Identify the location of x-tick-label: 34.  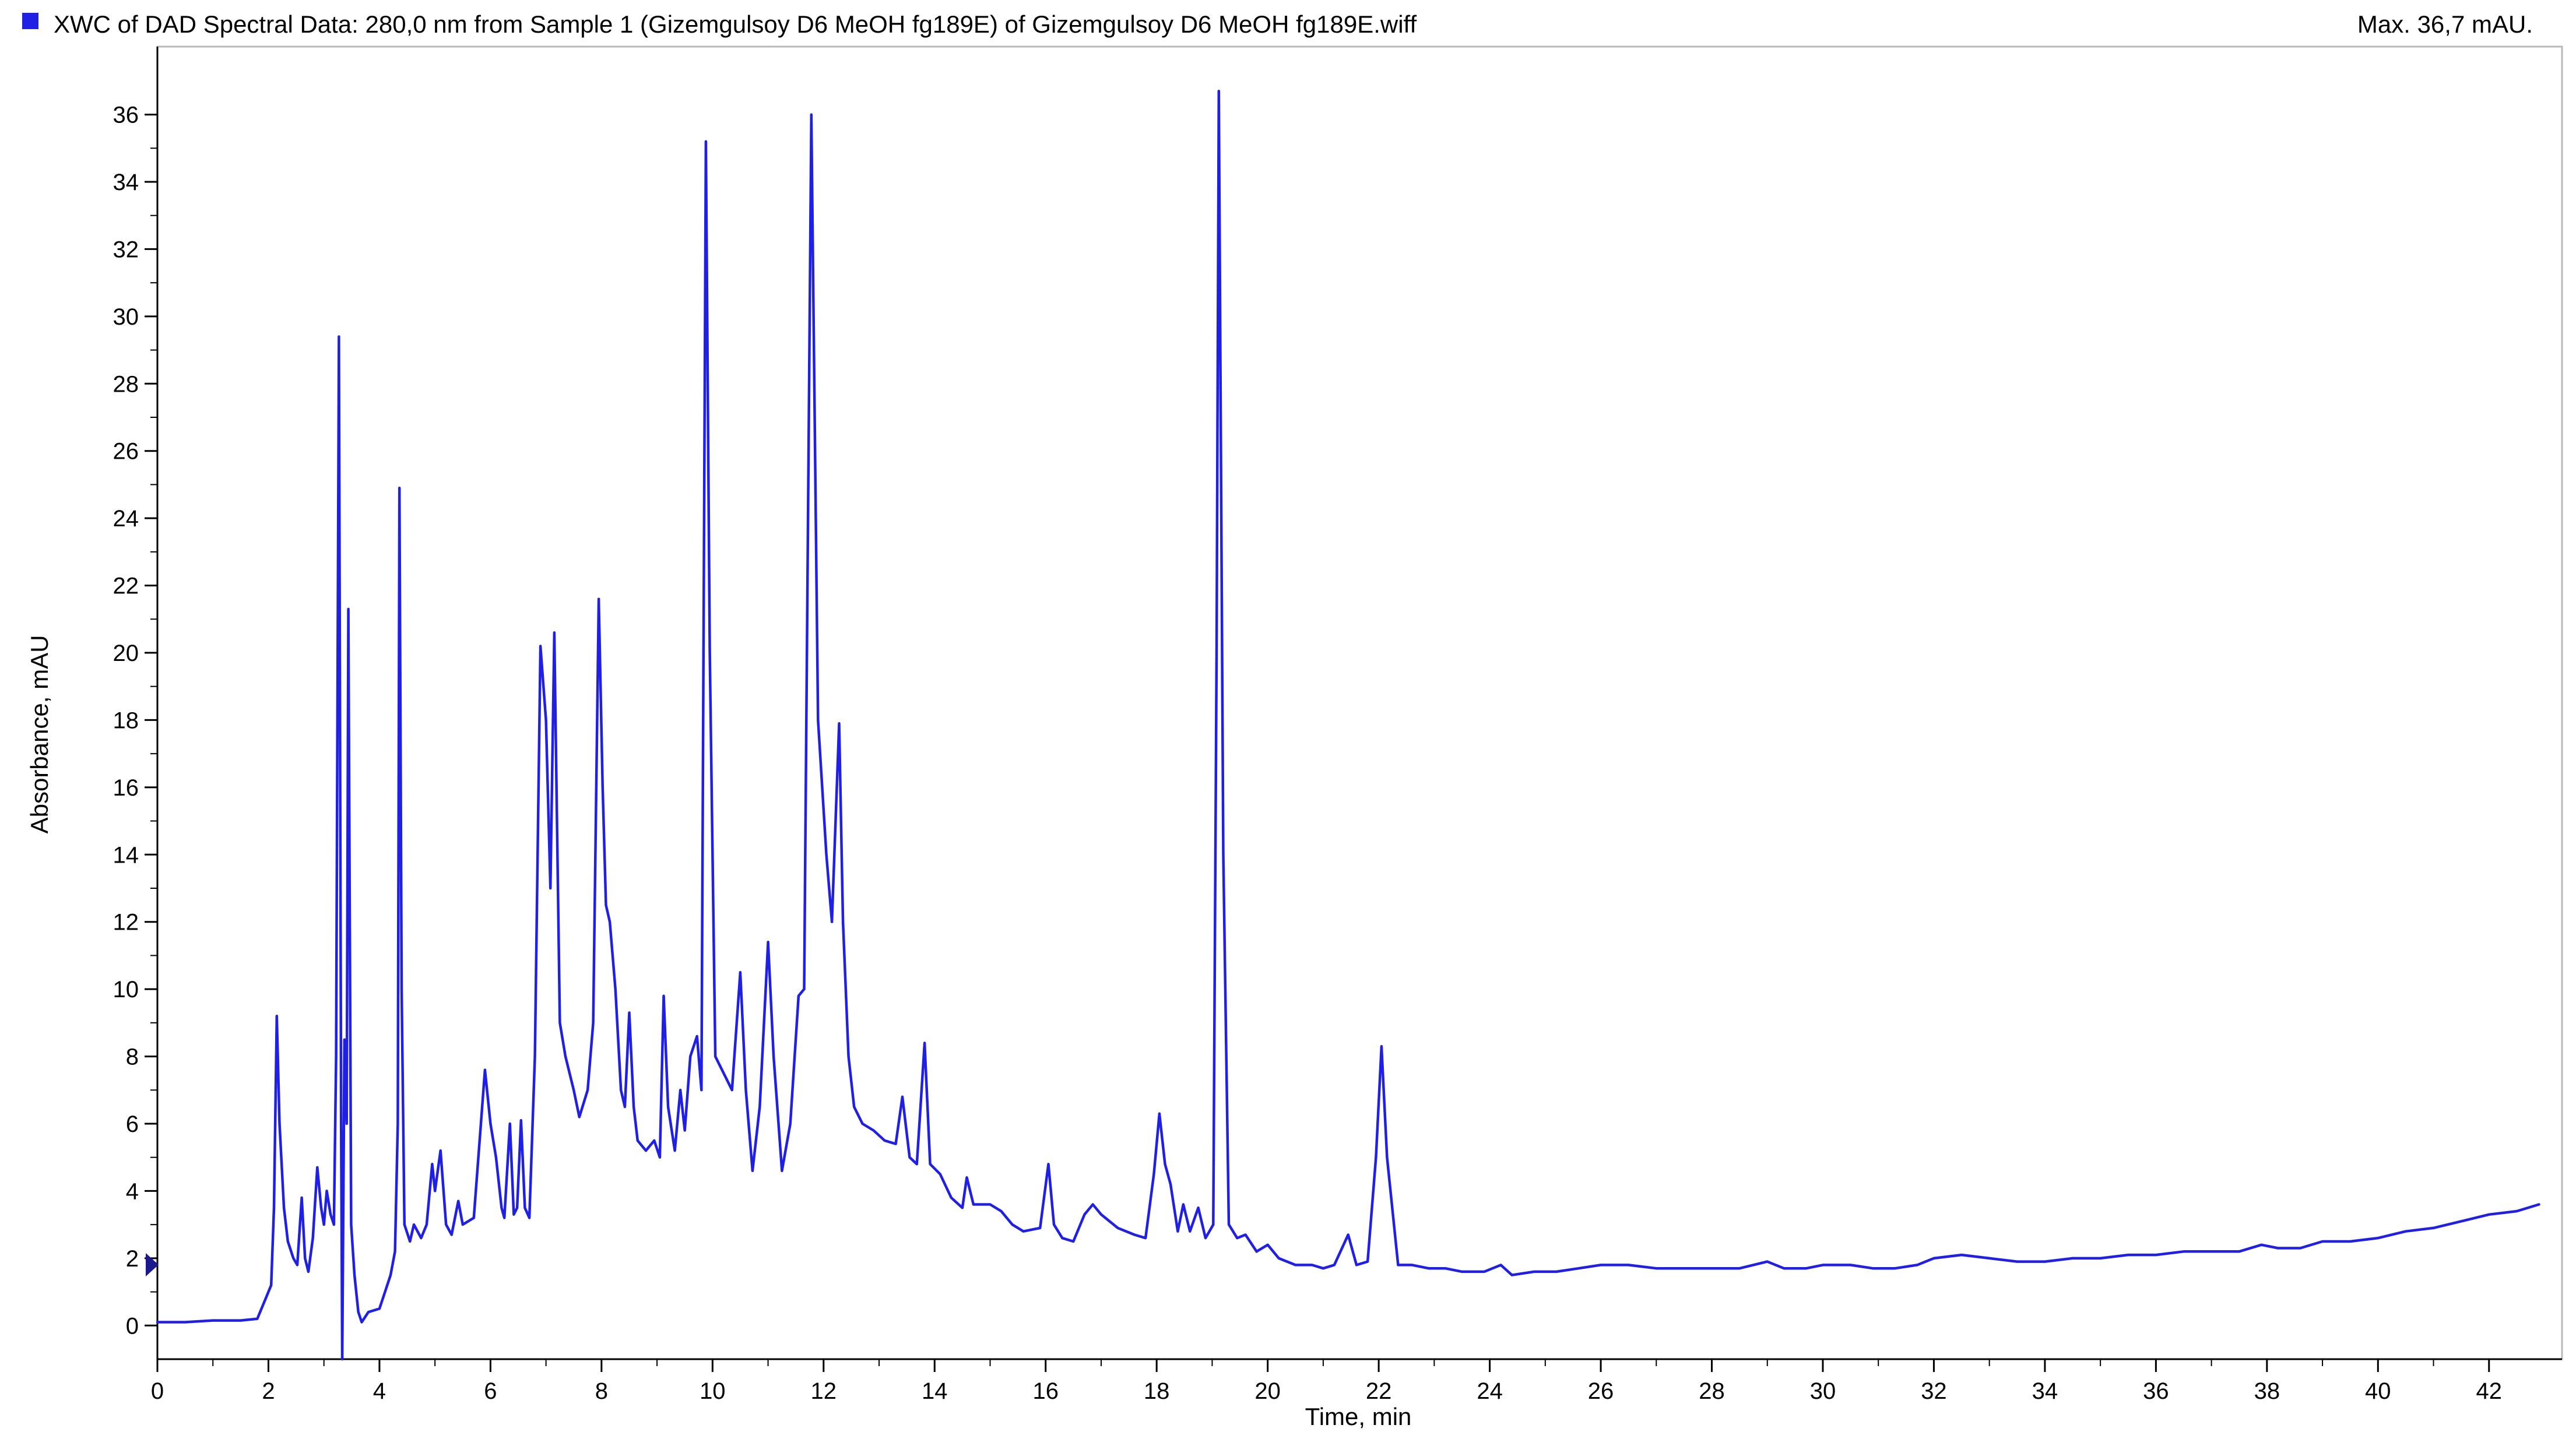
(2045, 1391).